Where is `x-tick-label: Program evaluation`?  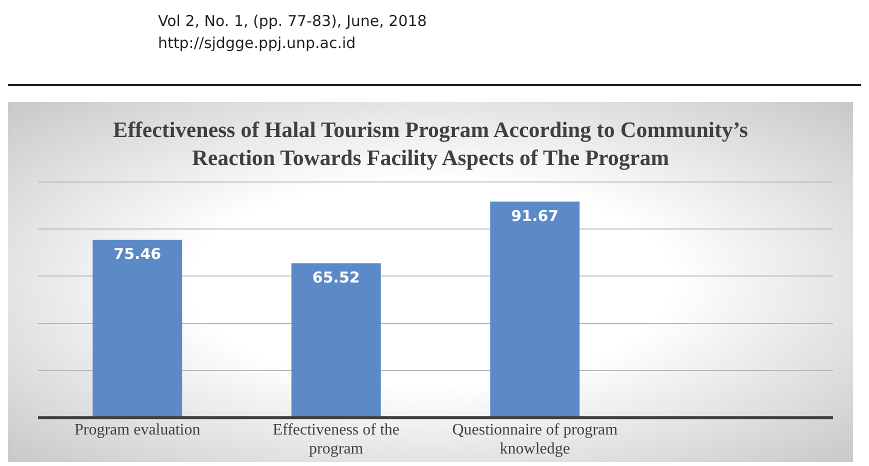 x-tick-label: Program evaluation is located at coordinates (137, 429).